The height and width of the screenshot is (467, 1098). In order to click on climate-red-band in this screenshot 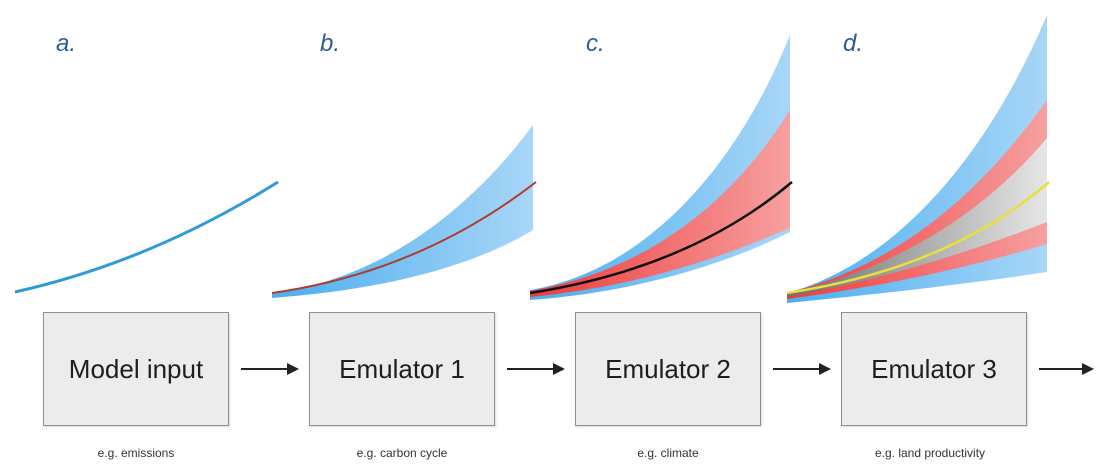, I will do `click(660, 203)`.